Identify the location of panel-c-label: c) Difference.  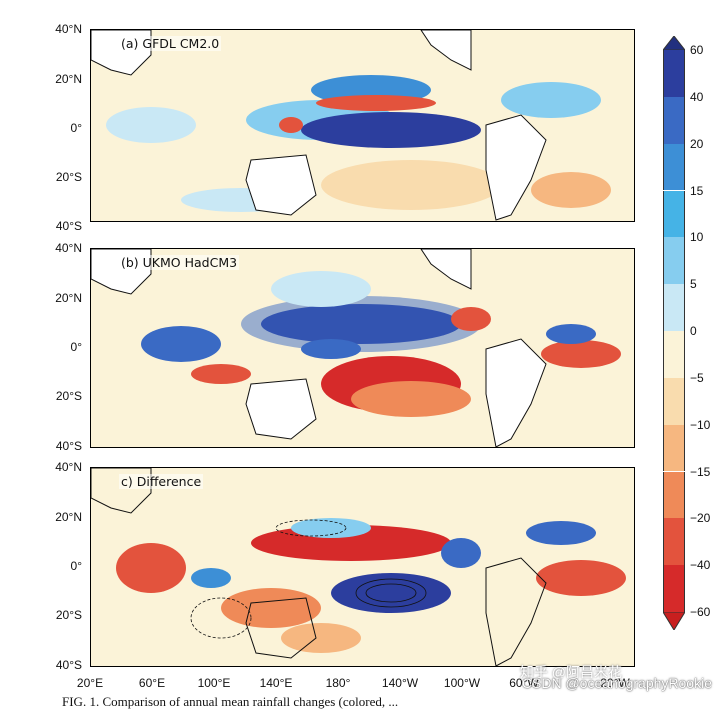
(161, 481).